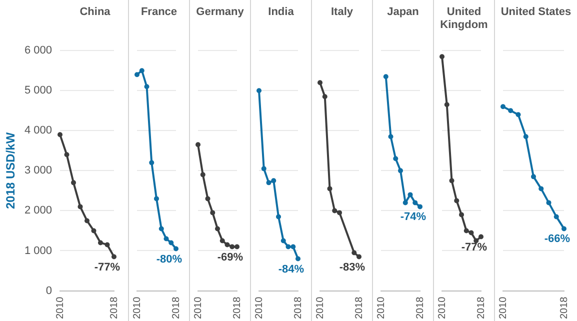  What do you see at coordinates (95, 12) in the screenshot?
I see `chart-title: China` at bounding box center [95, 12].